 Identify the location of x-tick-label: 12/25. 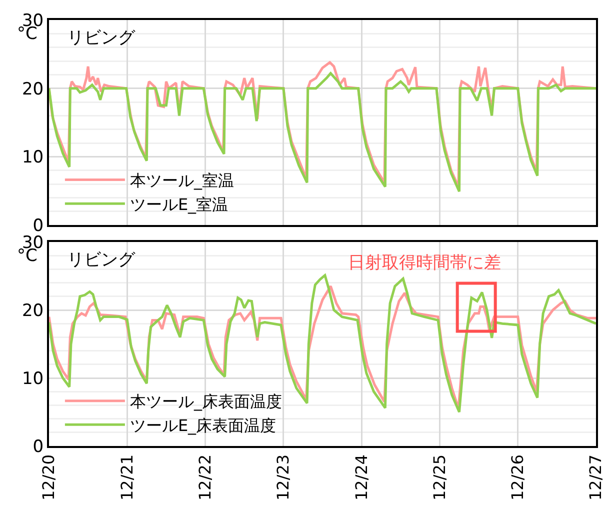
(439, 477).